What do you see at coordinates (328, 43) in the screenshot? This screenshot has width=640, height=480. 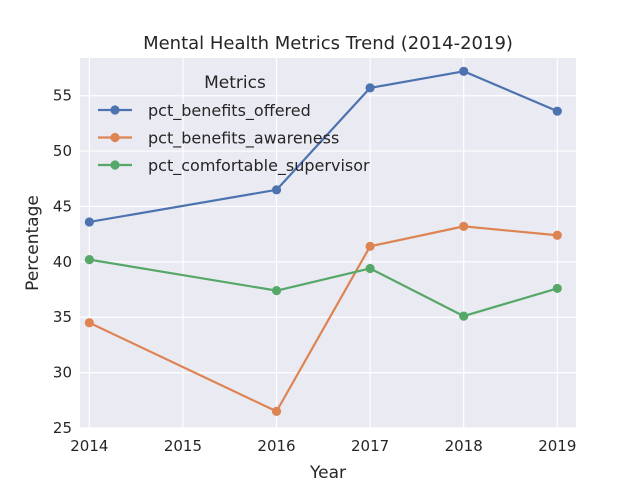 I see `chart-title: Mental Health Metrics Trend (2014-2019)` at bounding box center [328, 43].